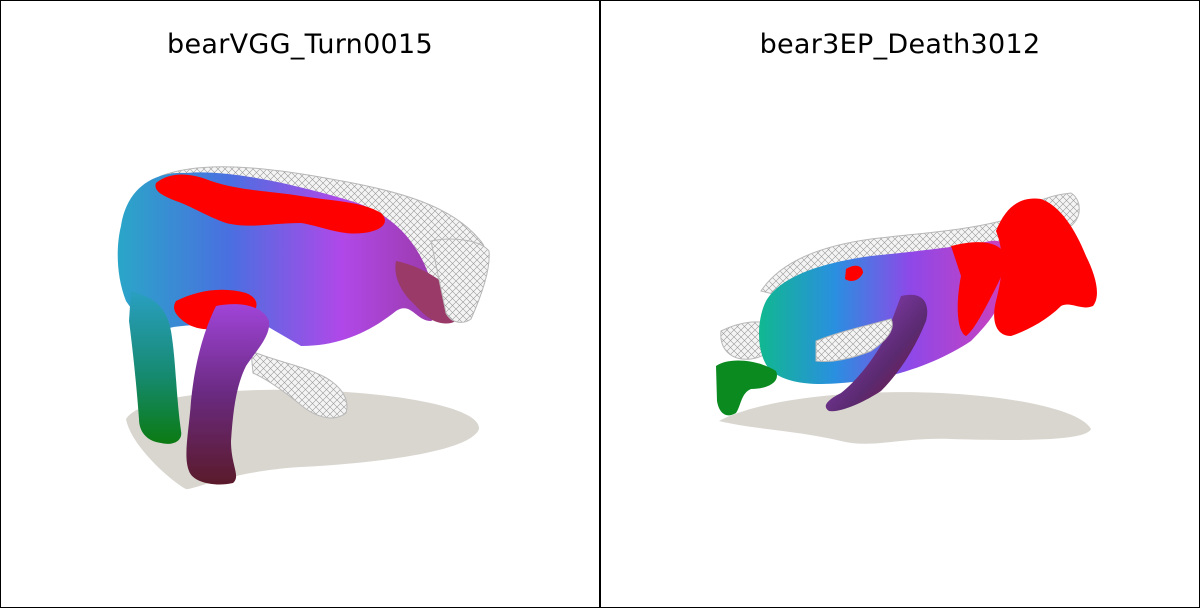 The height and width of the screenshot is (608, 1200). Describe the element at coordinates (900, 44) in the screenshot. I see `panel-title-right: bear3EP_Death3012` at that location.